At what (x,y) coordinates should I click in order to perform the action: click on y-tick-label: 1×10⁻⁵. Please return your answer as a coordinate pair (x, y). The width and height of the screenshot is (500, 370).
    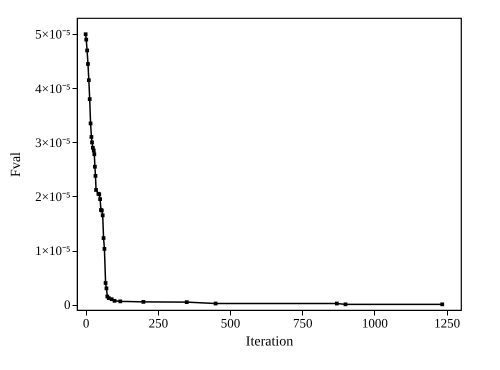
    Looking at the image, I should click on (52, 250).